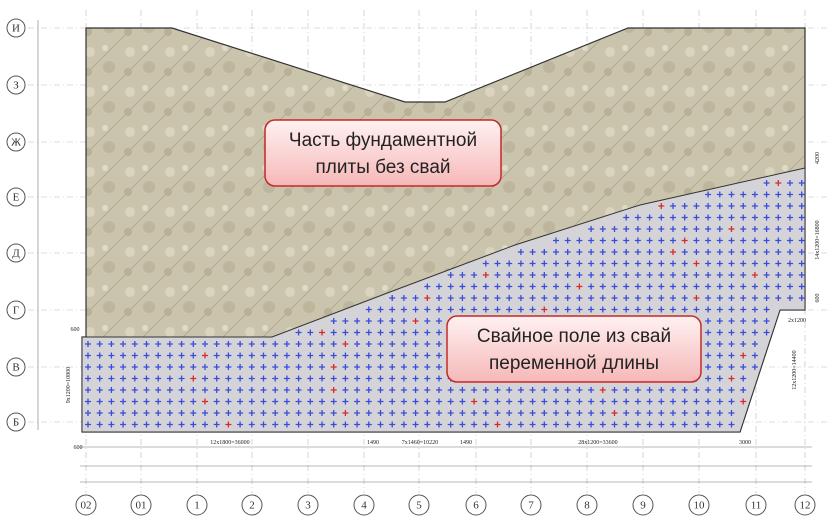 The width and height of the screenshot is (839, 523). Describe the element at coordinates (531, 506) in the screenshot. I see `column-axis-label: 7` at that location.